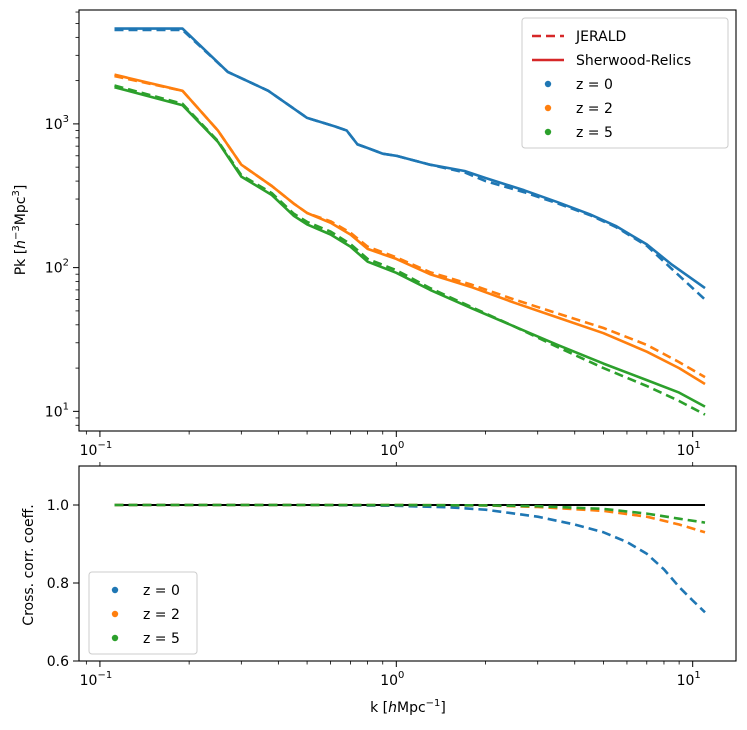  Describe the element at coordinates (594, 85) in the screenshot. I see `power-spectrum-legend-z-0-label: z = 0` at that location.